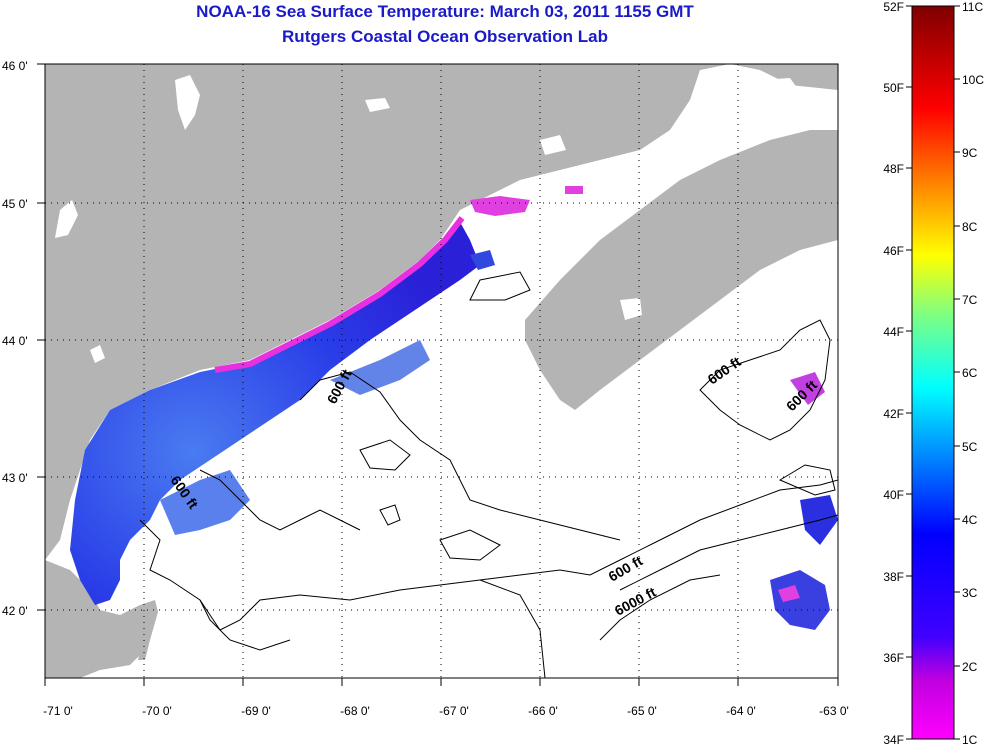 The image size is (984, 754). Describe the element at coordinates (970, 373) in the screenshot. I see `colorbar-c-label: 6C` at that location.